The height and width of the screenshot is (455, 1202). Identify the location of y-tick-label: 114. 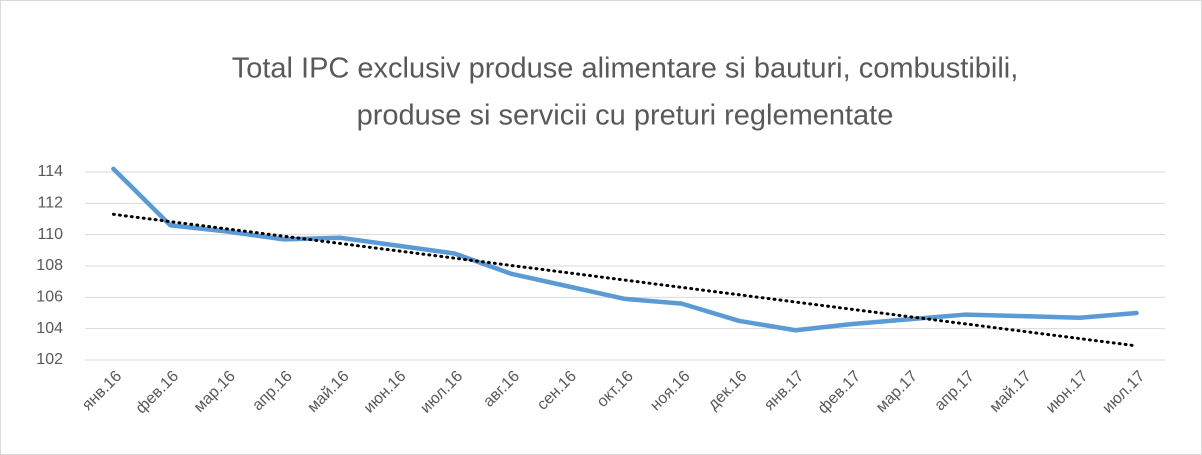
(50, 171).